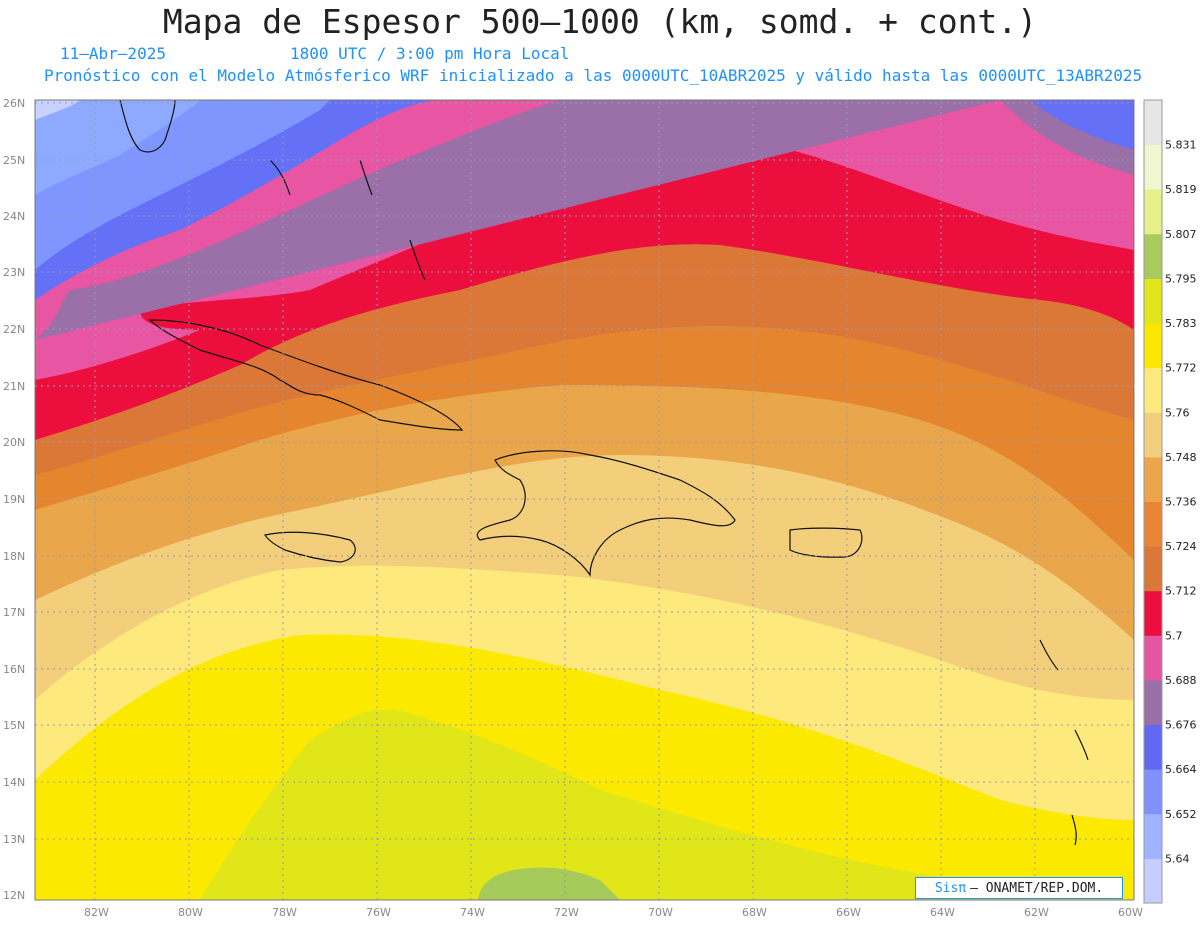 This screenshot has width=1200, height=927. I want to click on colorbar-label: 5.712, so click(1181, 591).